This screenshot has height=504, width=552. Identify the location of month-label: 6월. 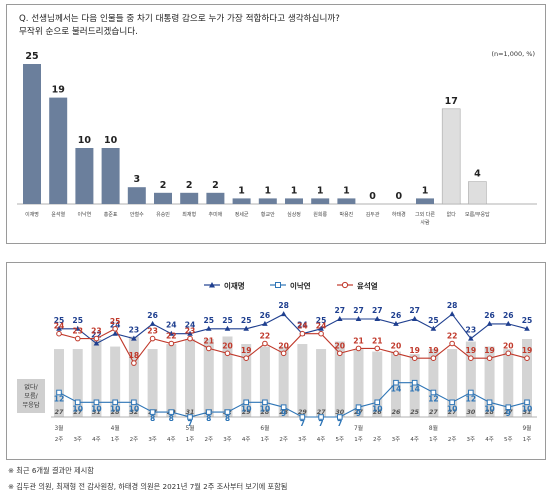
(264, 428).